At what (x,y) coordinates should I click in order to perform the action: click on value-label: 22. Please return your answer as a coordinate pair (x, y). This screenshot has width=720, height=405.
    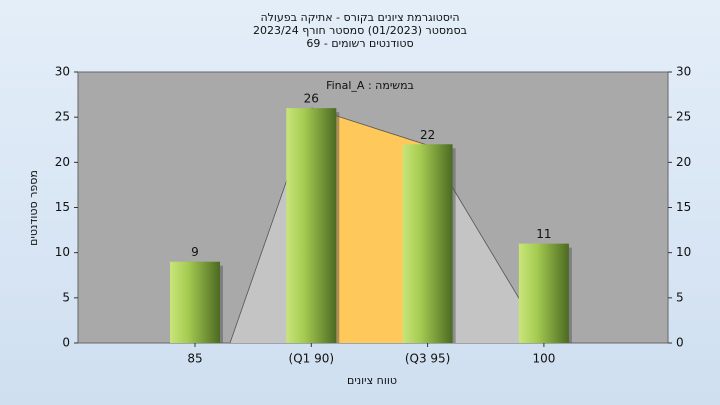
    Looking at the image, I should click on (427, 135).